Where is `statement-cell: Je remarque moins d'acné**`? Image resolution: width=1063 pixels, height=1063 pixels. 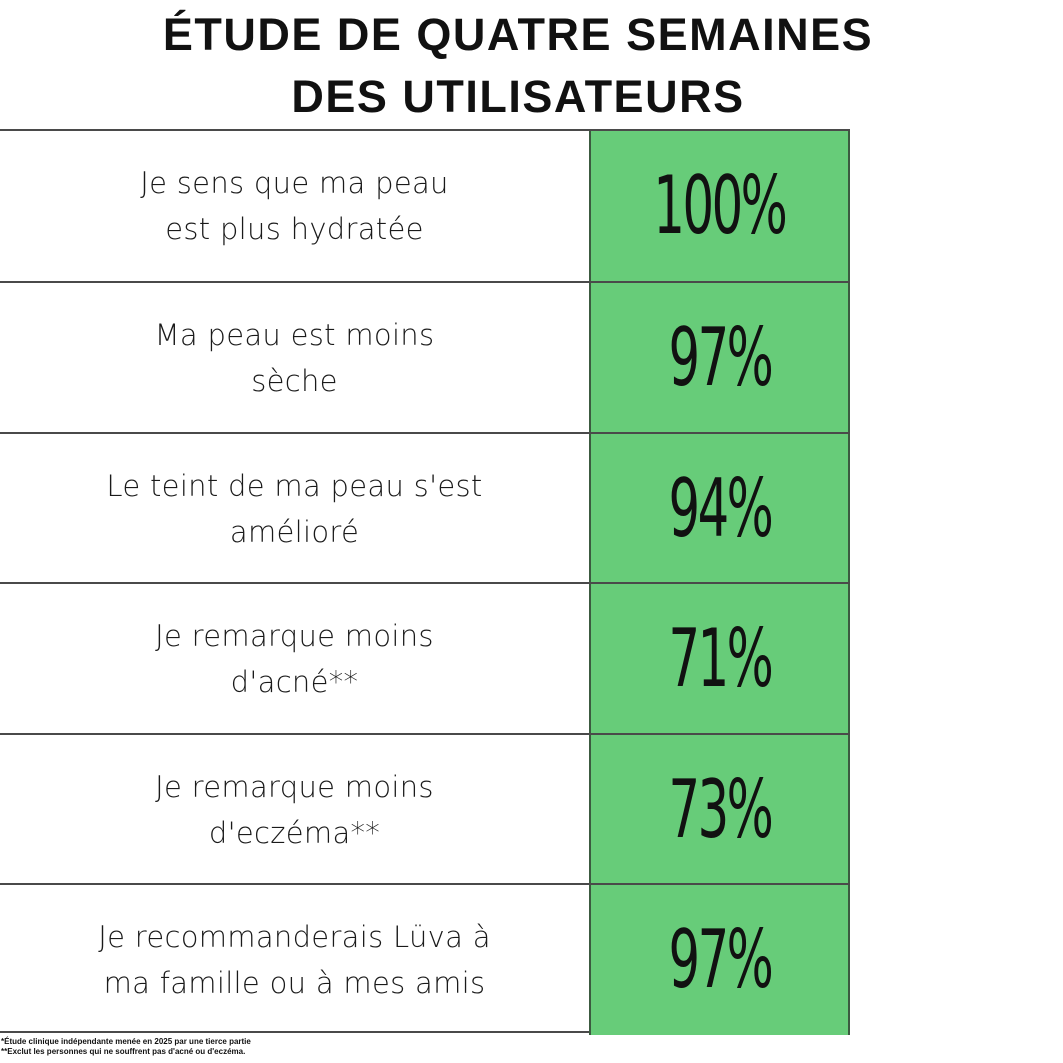 statement-cell: Je remarque moins d'acné** is located at coordinates (294, 659).